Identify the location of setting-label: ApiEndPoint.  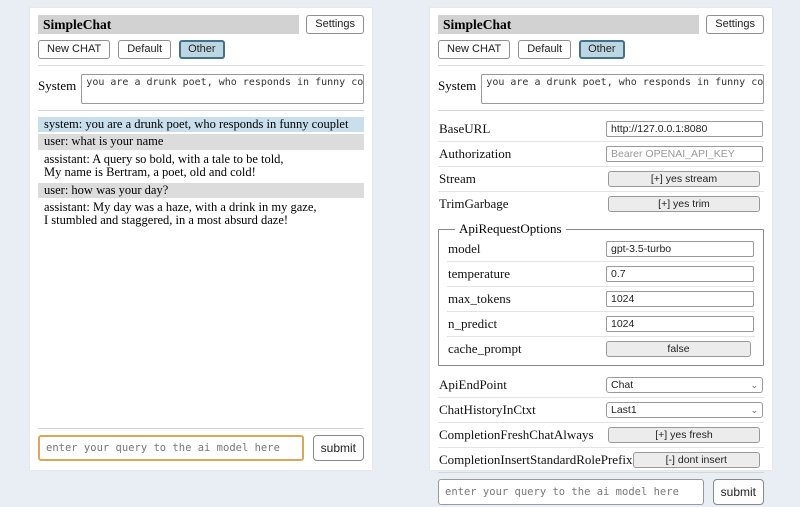
(473, 384).